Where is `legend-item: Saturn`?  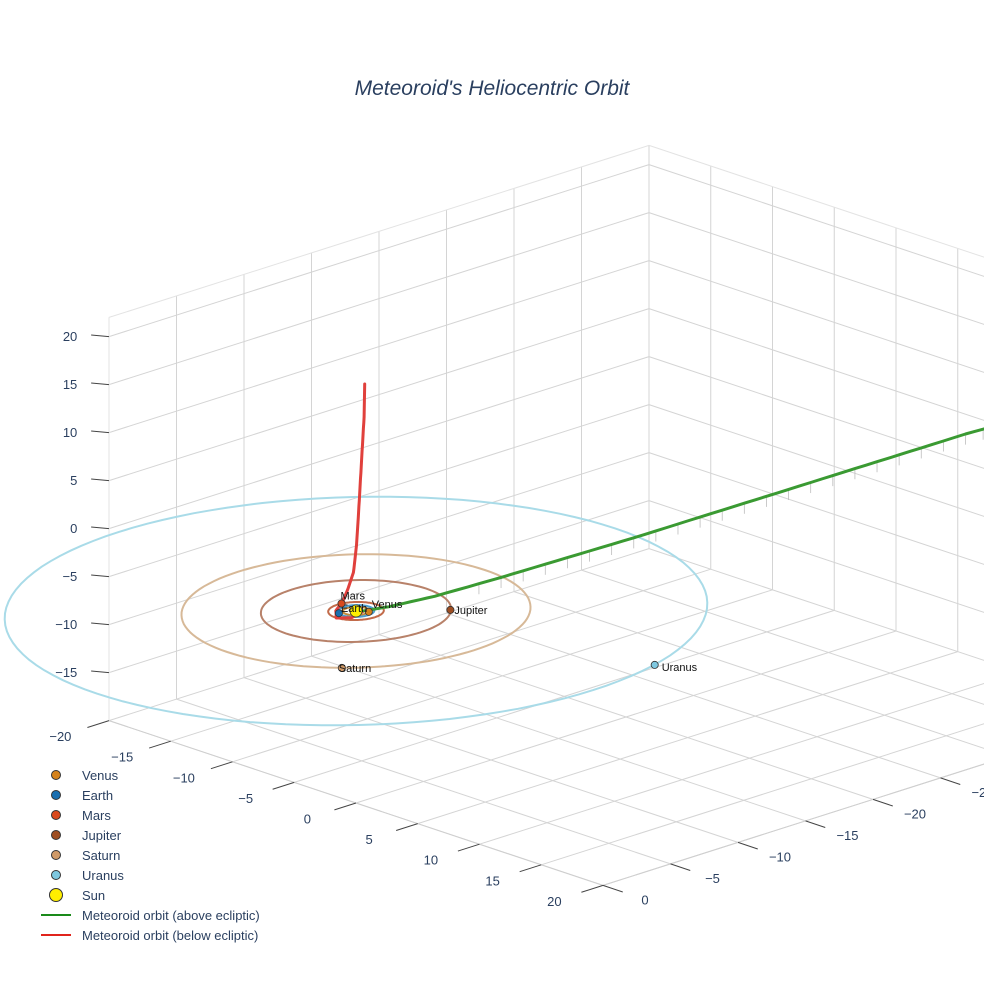 legend-item: Saturn is located at coordinates (149, 855).